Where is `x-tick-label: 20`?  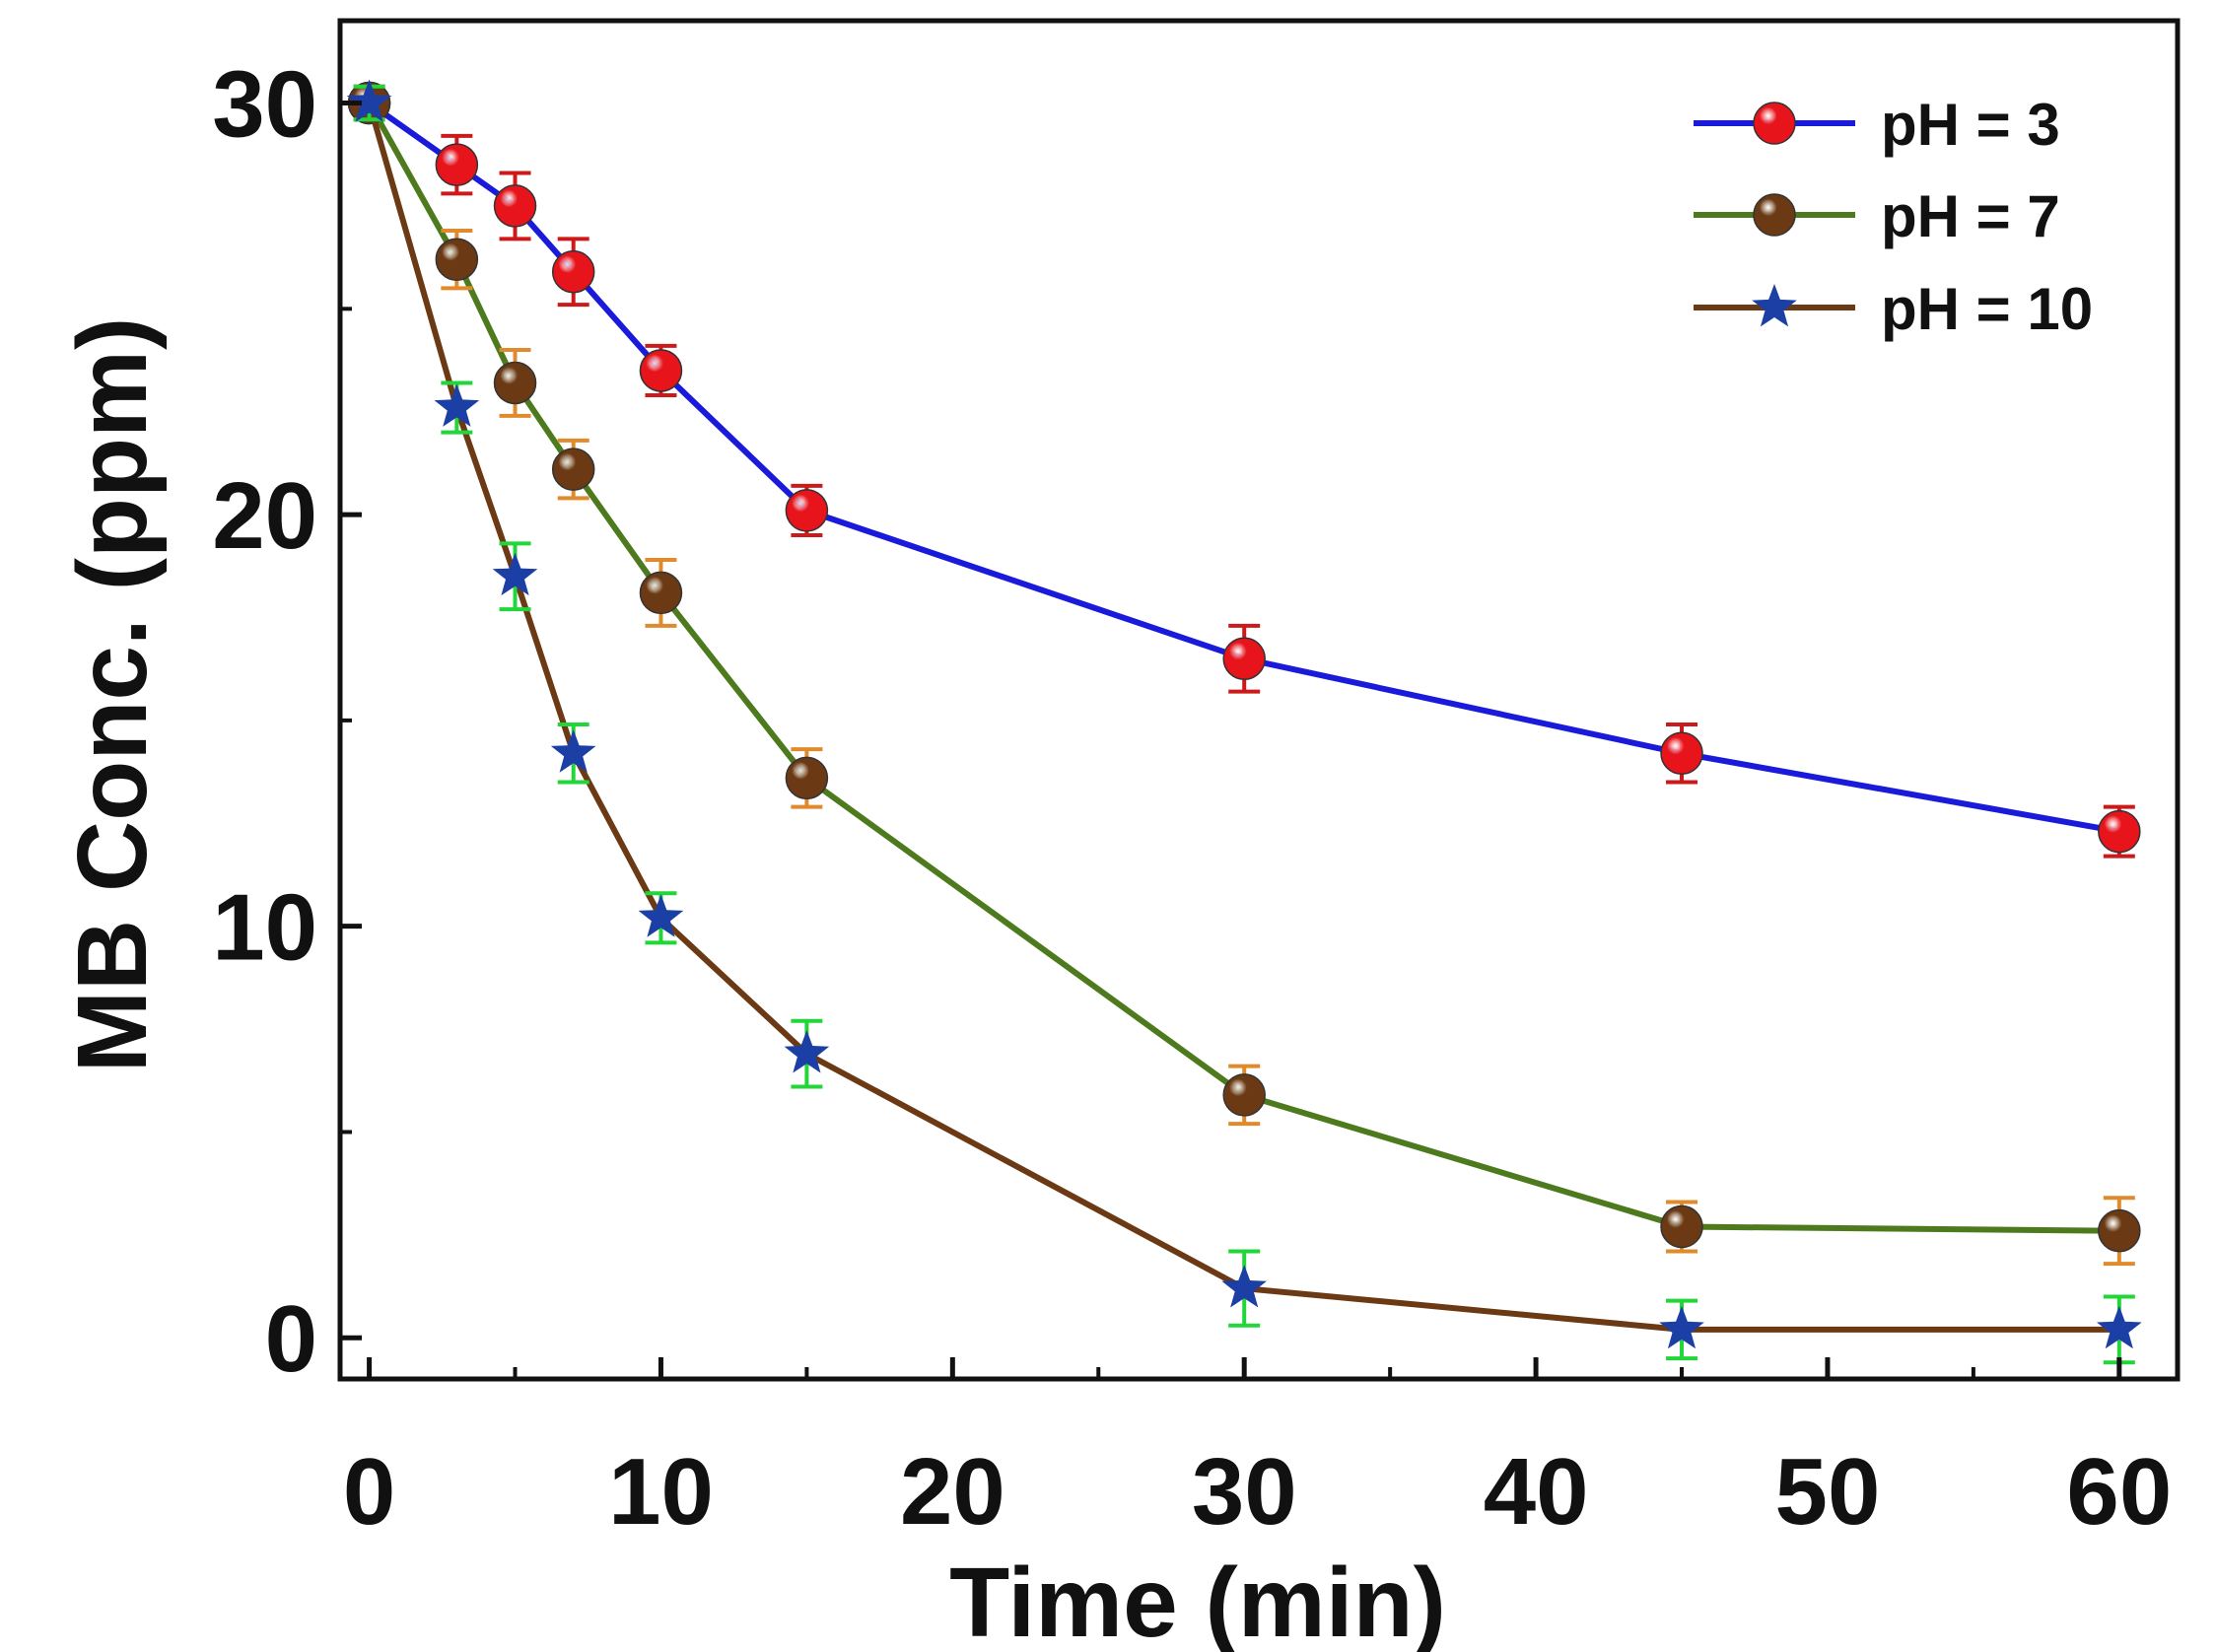 x-tick-label: 20 is located at coordinates (952, 1492).